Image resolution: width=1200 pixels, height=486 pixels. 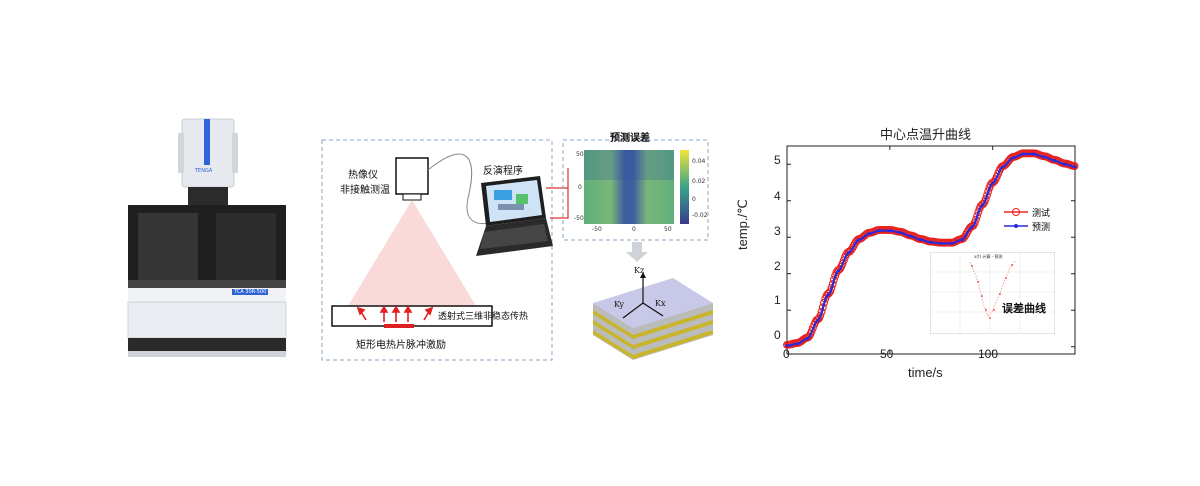 I want to click on y-tick-label: 3, so click(x=777, y=231).